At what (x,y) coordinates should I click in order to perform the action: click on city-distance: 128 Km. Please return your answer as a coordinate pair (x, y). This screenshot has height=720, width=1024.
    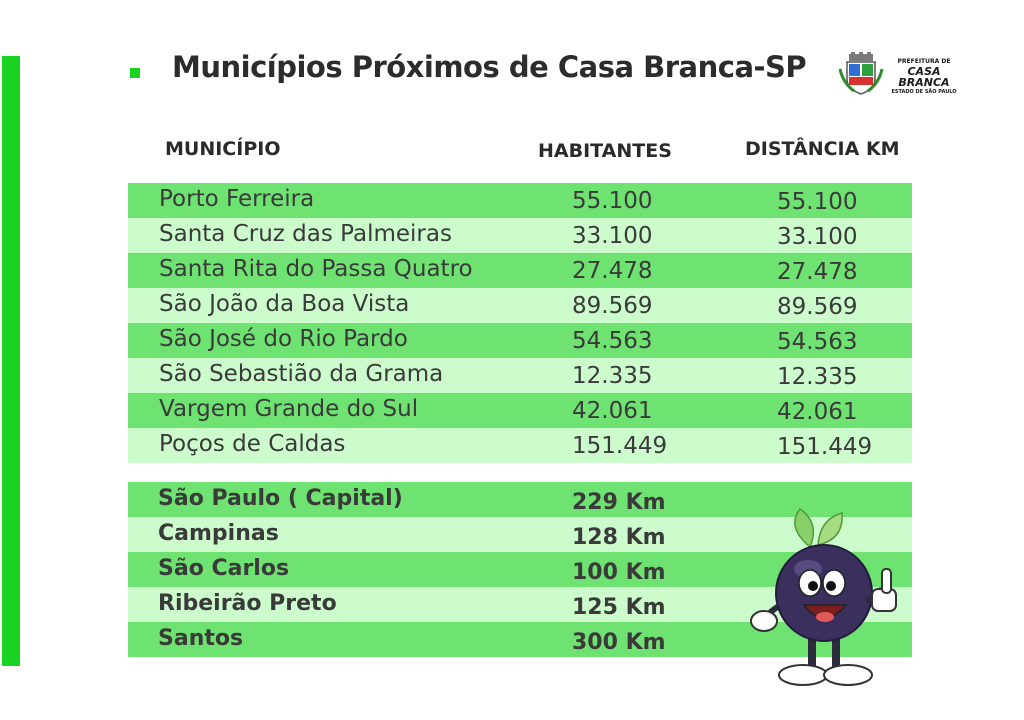
    Looking at the image, I should click on (619, 537).